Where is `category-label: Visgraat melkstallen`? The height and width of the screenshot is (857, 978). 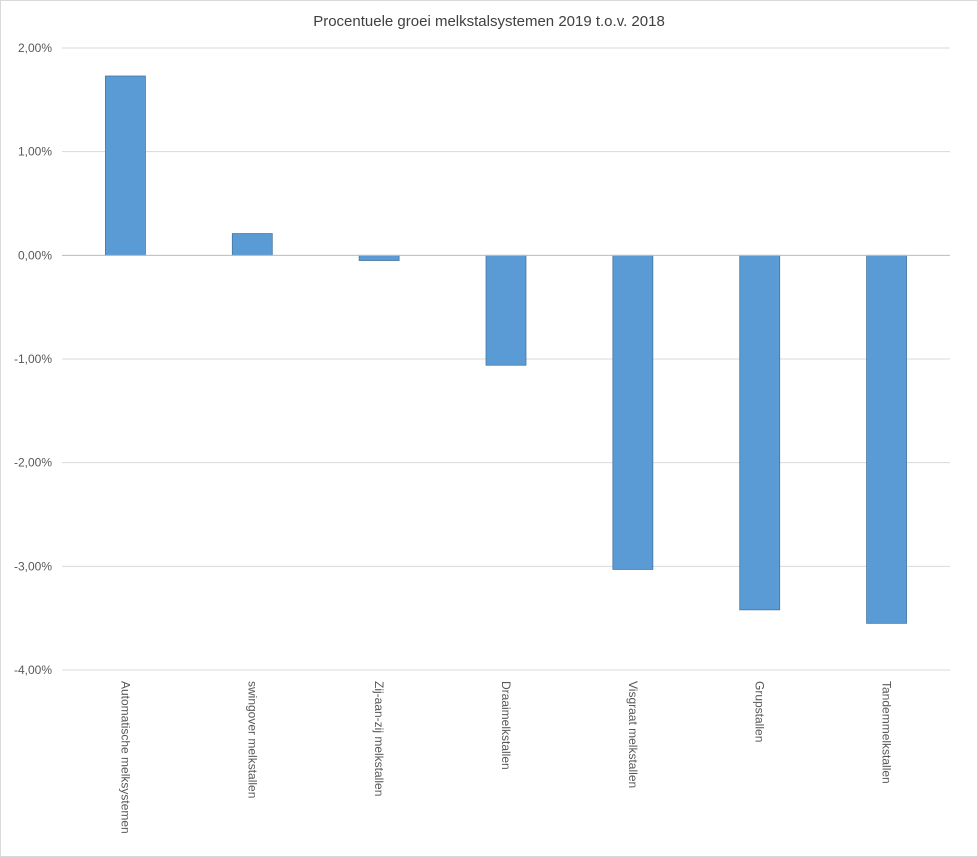
category-label: Visgraat melkstallen is located at coordinates (633, 734).